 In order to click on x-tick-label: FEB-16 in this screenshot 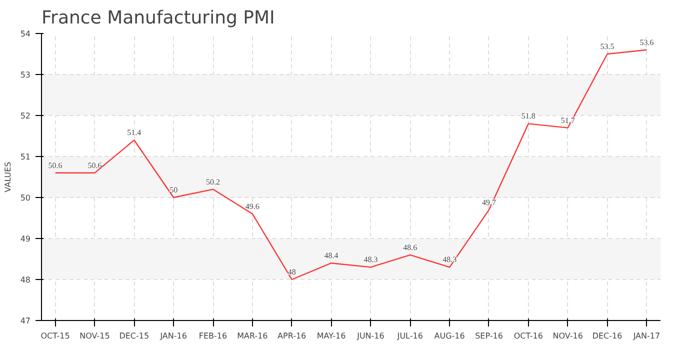, I will do `click(213, 336)`.